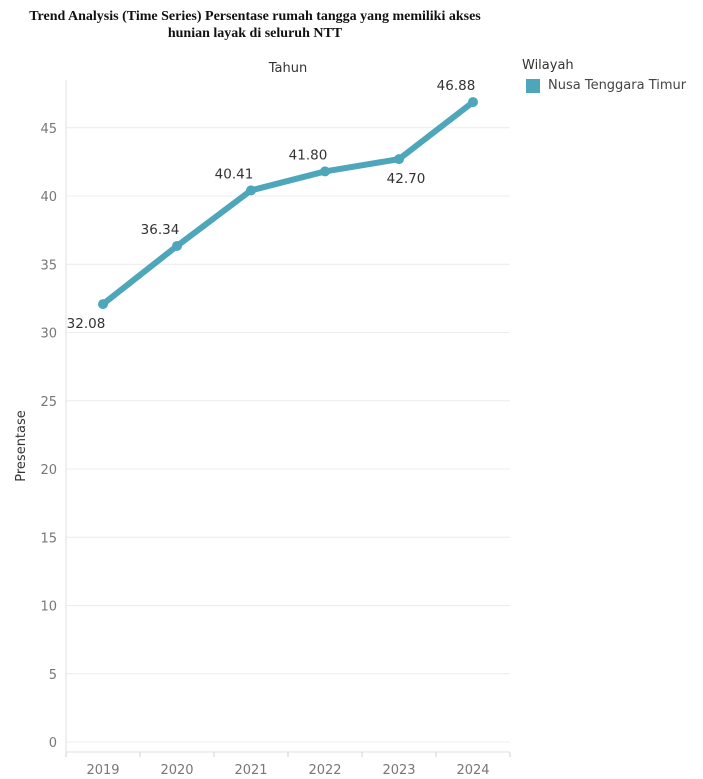 Image resolution: width=703 pixels, height=779 pixels. Describe the element at coordinates (308, 155) in the screenshot. I see `data-label: 41.80` at that location.